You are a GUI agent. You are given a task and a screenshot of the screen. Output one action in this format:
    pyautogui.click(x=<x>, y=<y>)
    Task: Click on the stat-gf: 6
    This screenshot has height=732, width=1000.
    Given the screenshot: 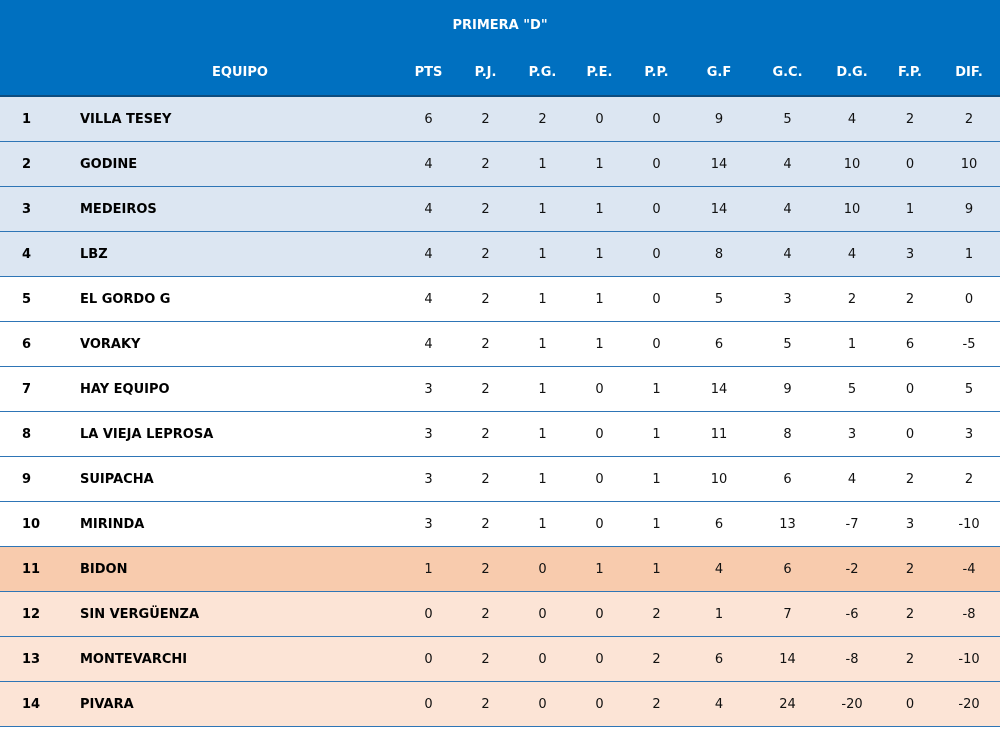 What is the action you would take?
    pyautogui.click(x=719, y=524)
    